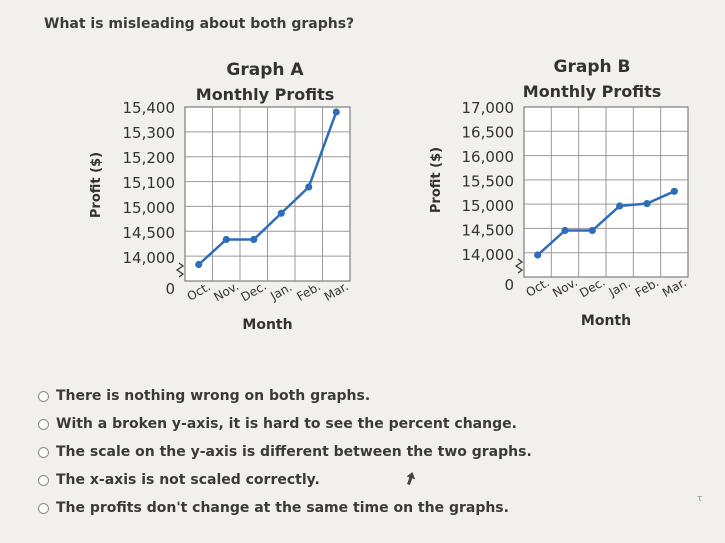 Image resolution: width=725 pixels, height=543 pixels. I want to click on mouse-cursor-icon, so click(411, 478).